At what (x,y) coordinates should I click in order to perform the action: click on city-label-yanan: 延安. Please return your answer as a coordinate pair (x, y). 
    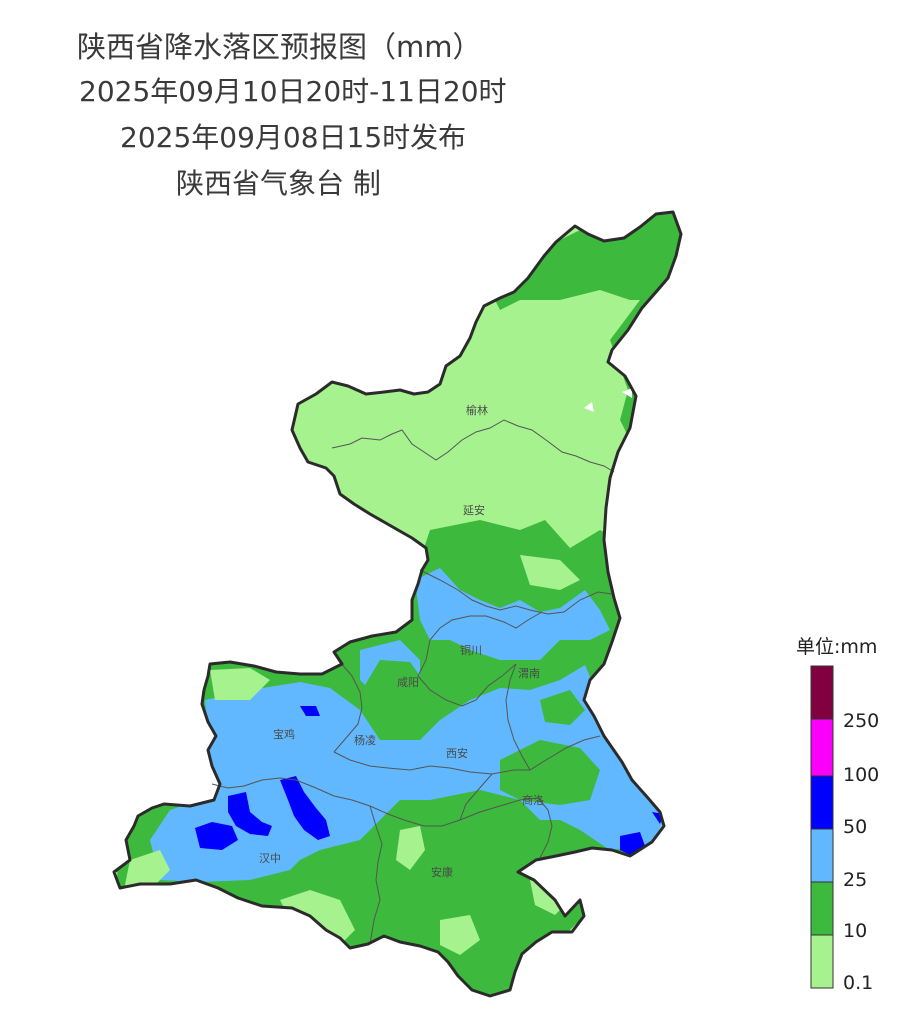
    Looking at the image, I should click on (474, 510).